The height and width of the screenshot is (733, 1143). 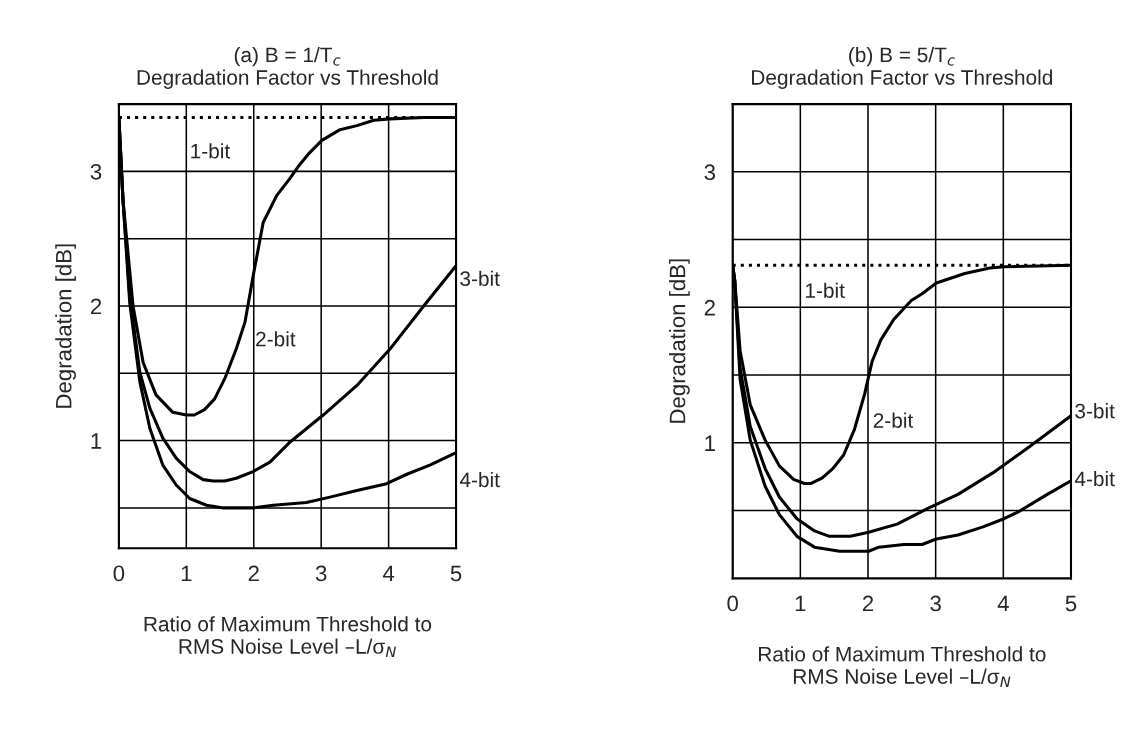 I want to click on chart-title: (a) B = 1/T$_{c}$ Degradation Factor vs Threshold, so click(x=287, y=67).